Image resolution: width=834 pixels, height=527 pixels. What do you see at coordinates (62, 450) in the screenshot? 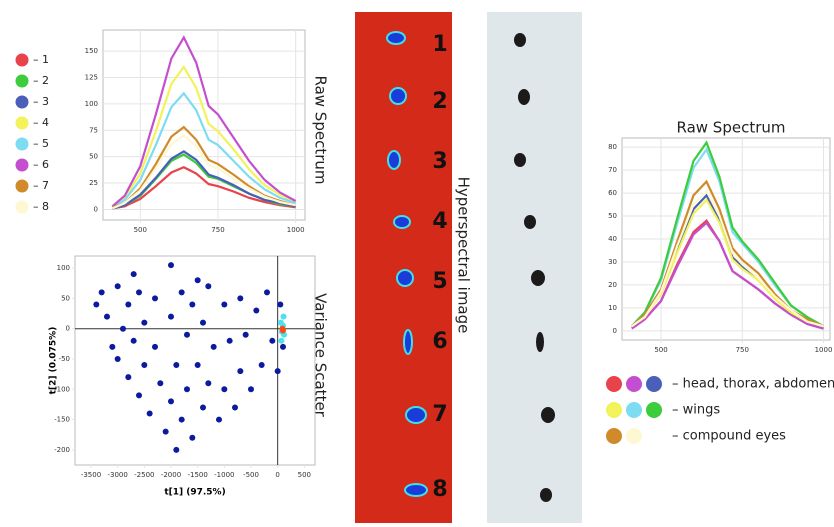
I see `y-tick-label: -200` at bounding box center [62, 450].